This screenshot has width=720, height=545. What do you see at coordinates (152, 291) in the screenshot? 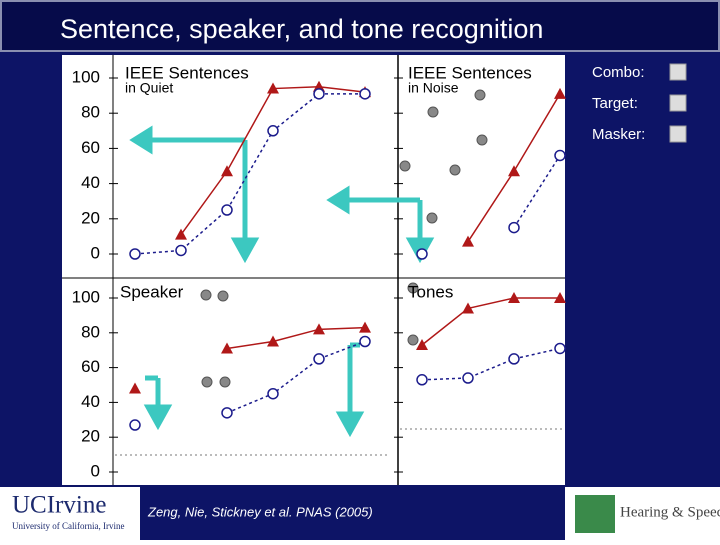
I see `panel-title: Speaker` at bounding box center [152, 291].